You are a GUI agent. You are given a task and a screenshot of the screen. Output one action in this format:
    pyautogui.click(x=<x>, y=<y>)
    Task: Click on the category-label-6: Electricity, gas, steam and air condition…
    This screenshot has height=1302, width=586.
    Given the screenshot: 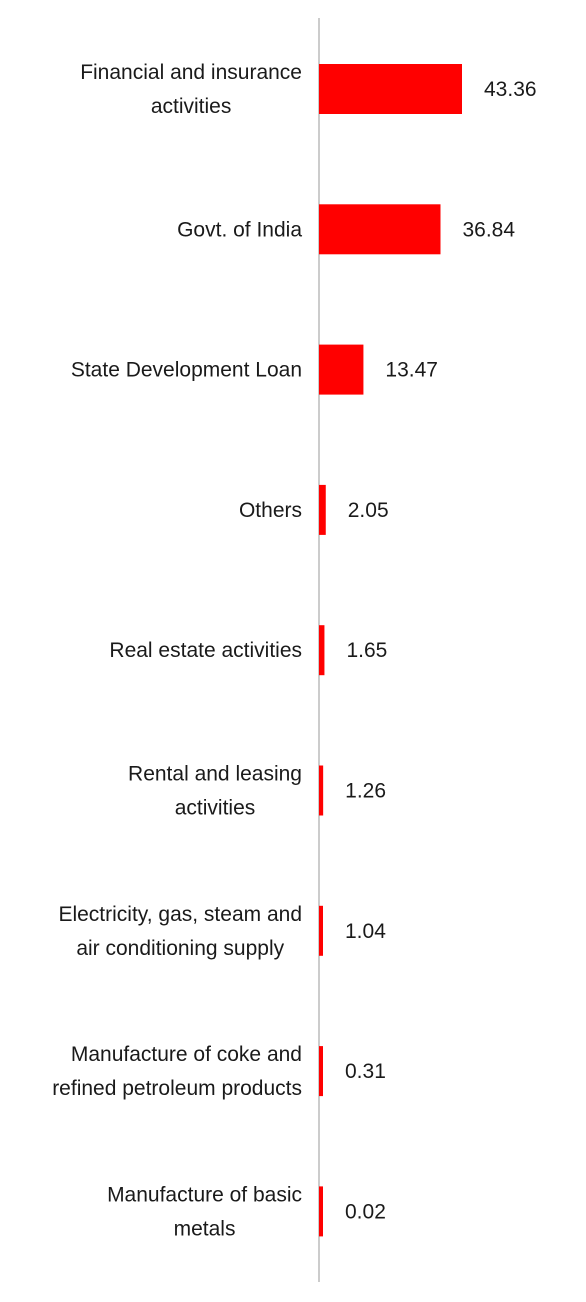 What is the action you would take?
    pyautogui.click(x=180, y=931)
    